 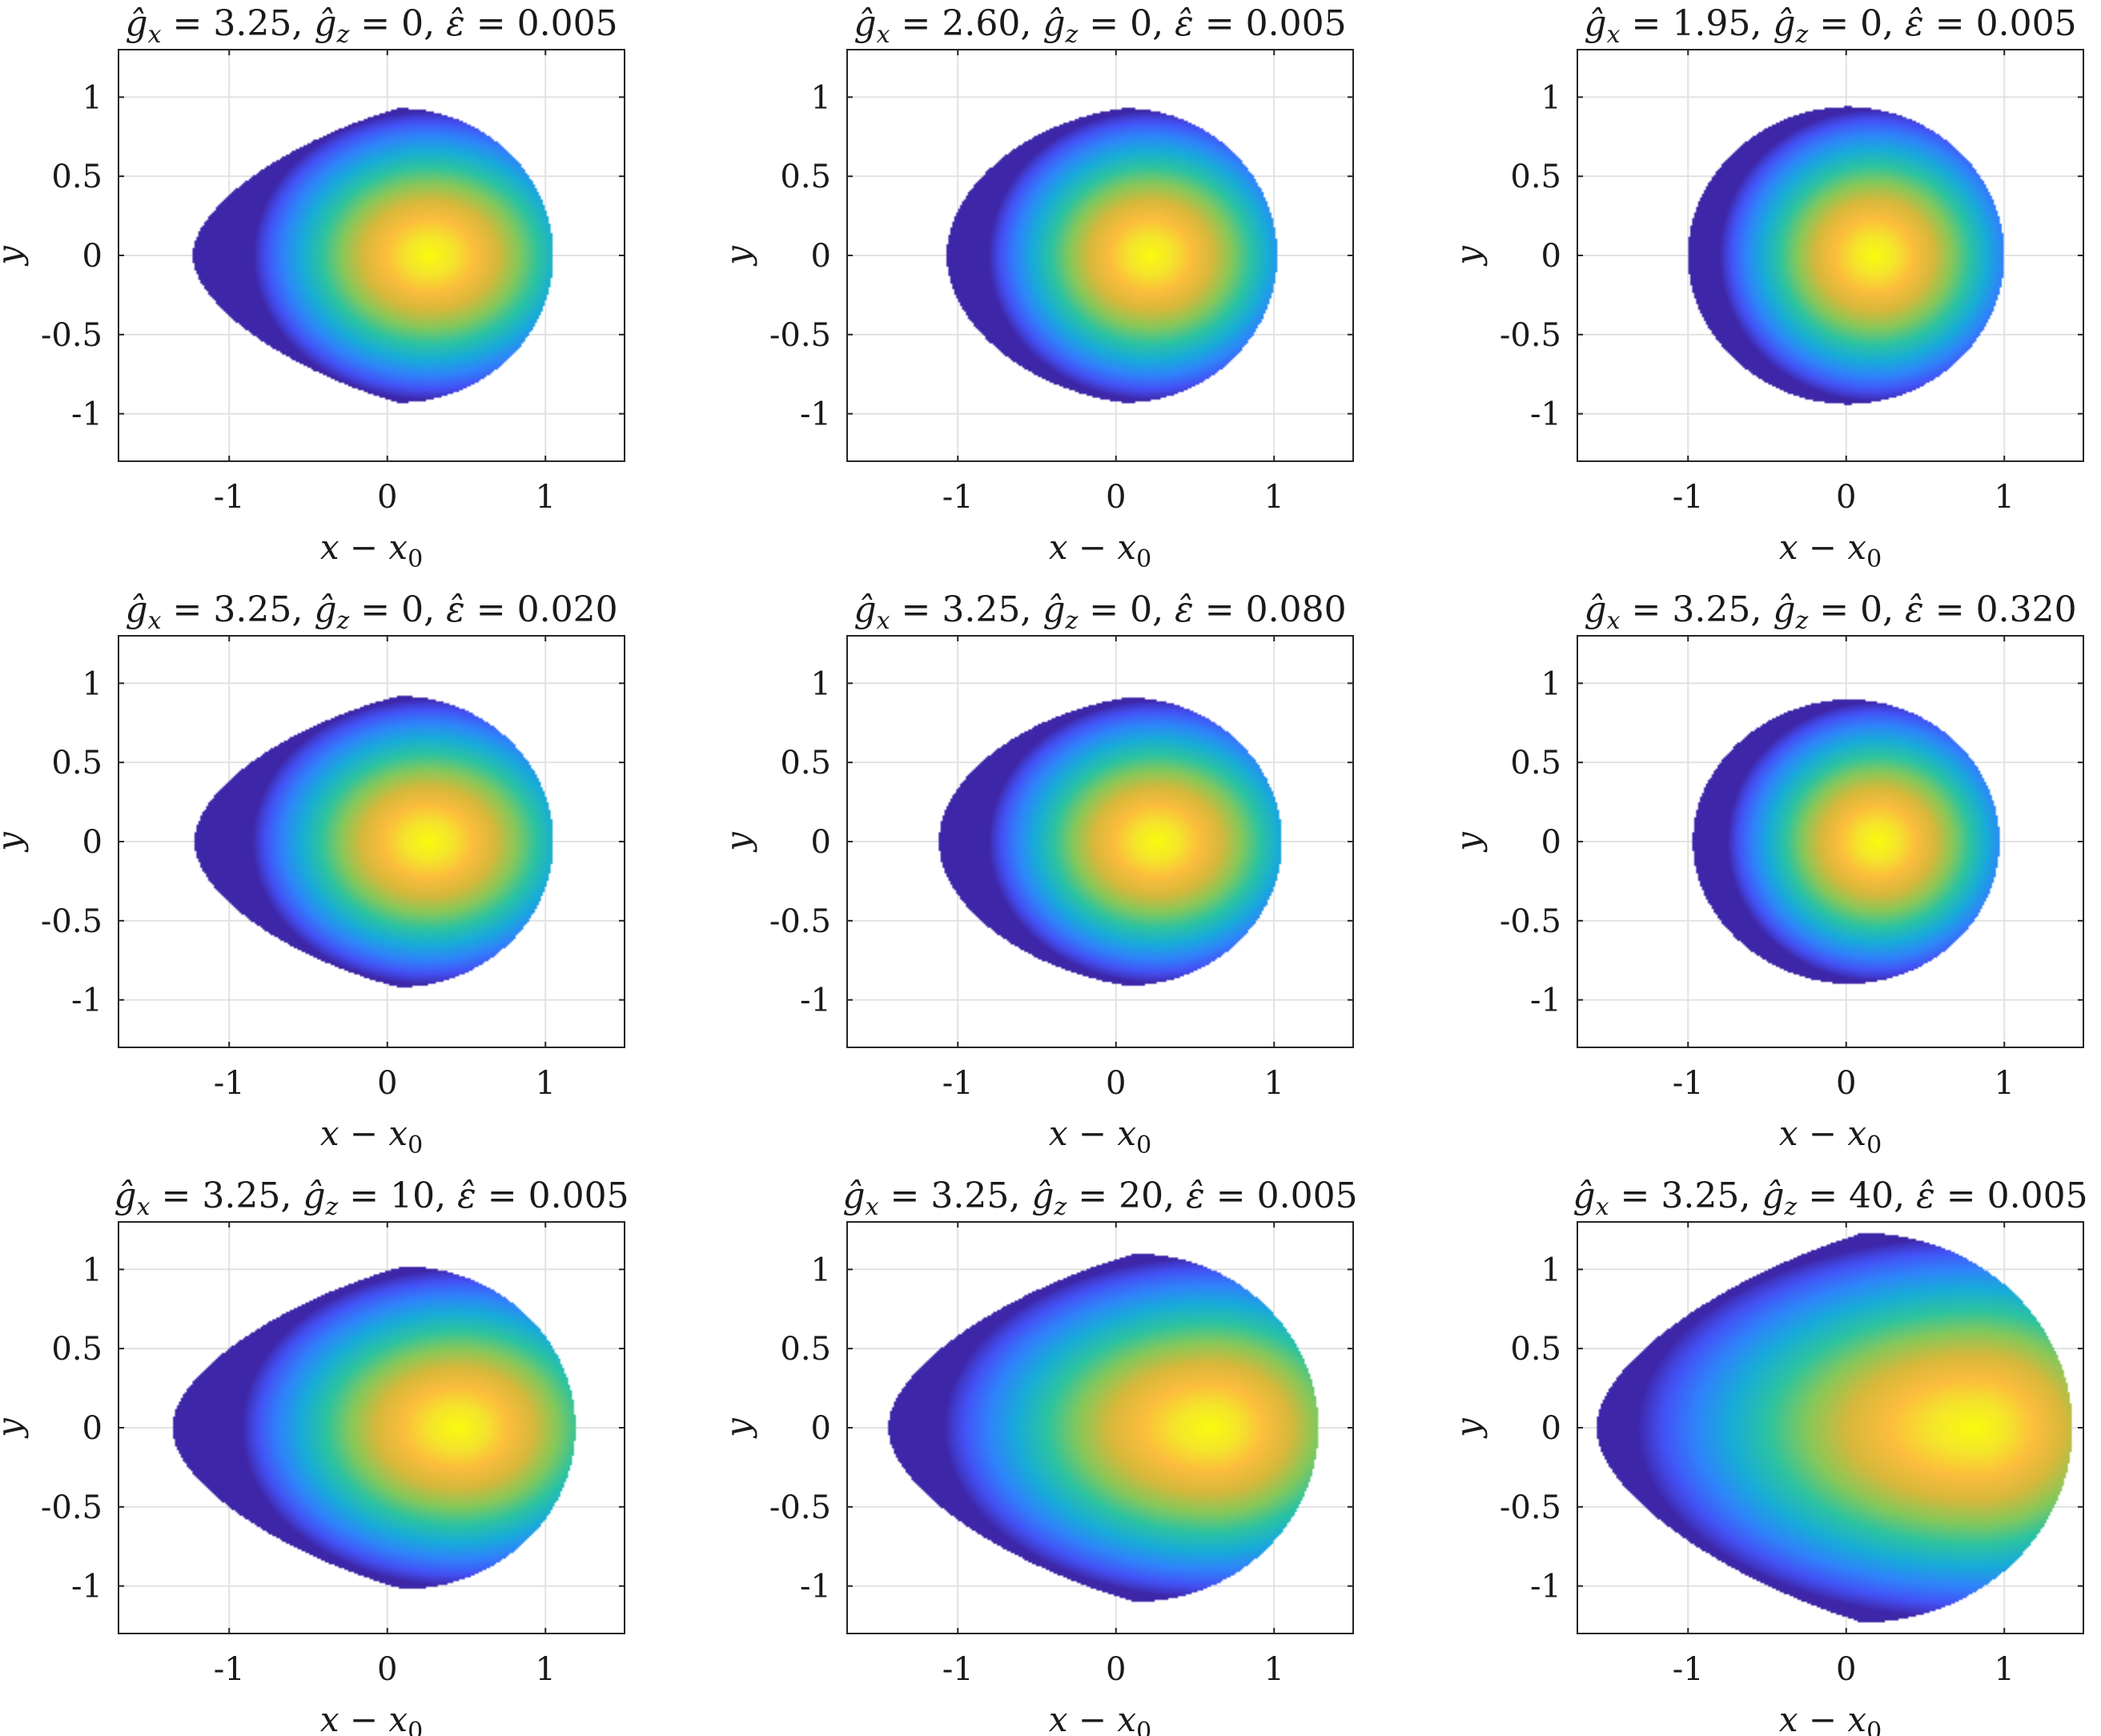 What do you see at coordinates (1100, 26) in the screenshot?
I see `panel-title: ĝx = 2.60, ĝz = 0, ε̂ = 0.005` at bounding box center [1100, 26].